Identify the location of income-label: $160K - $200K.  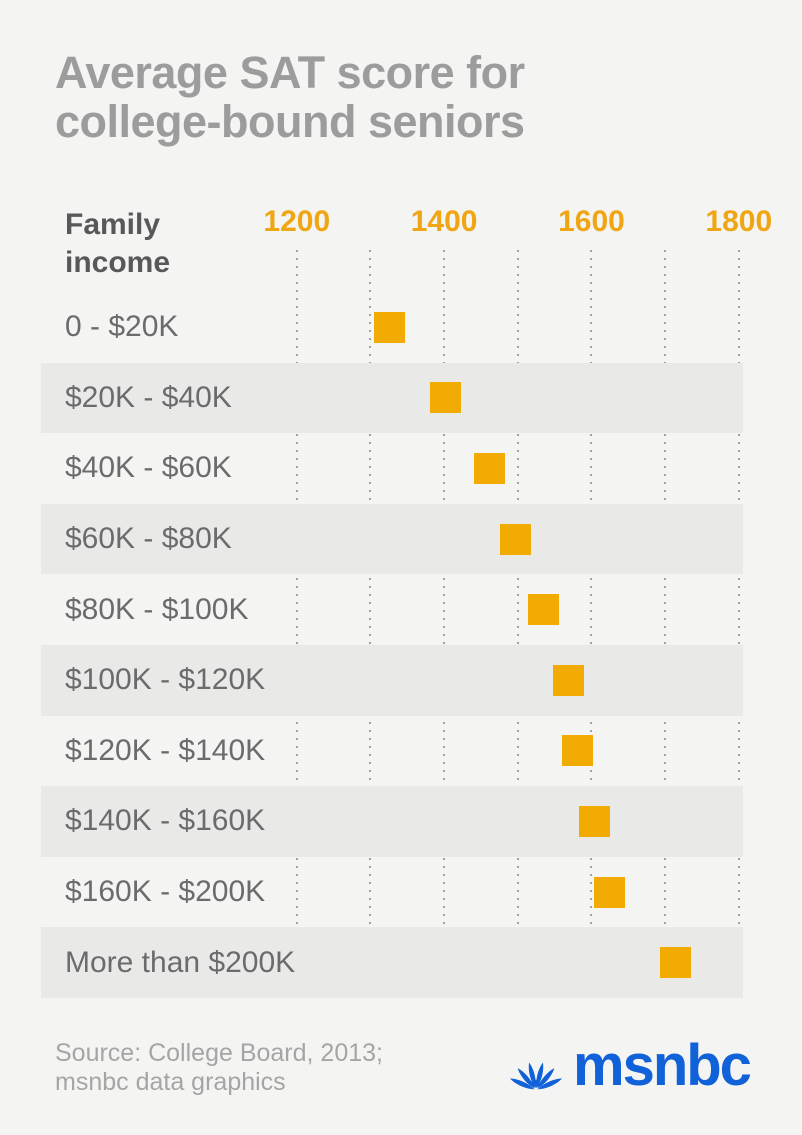
(165, 892).